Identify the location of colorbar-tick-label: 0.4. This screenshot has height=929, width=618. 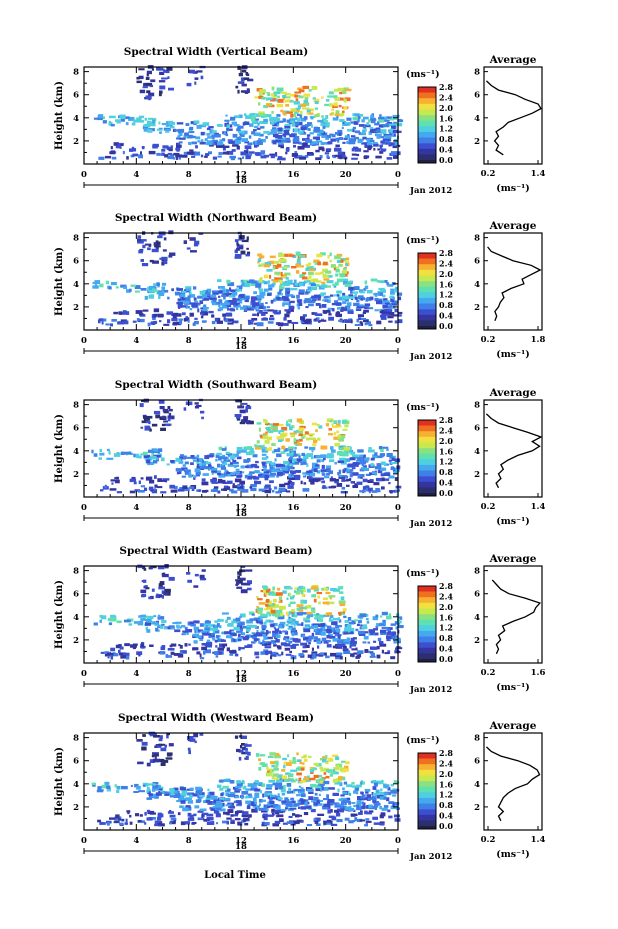
(446, 816).